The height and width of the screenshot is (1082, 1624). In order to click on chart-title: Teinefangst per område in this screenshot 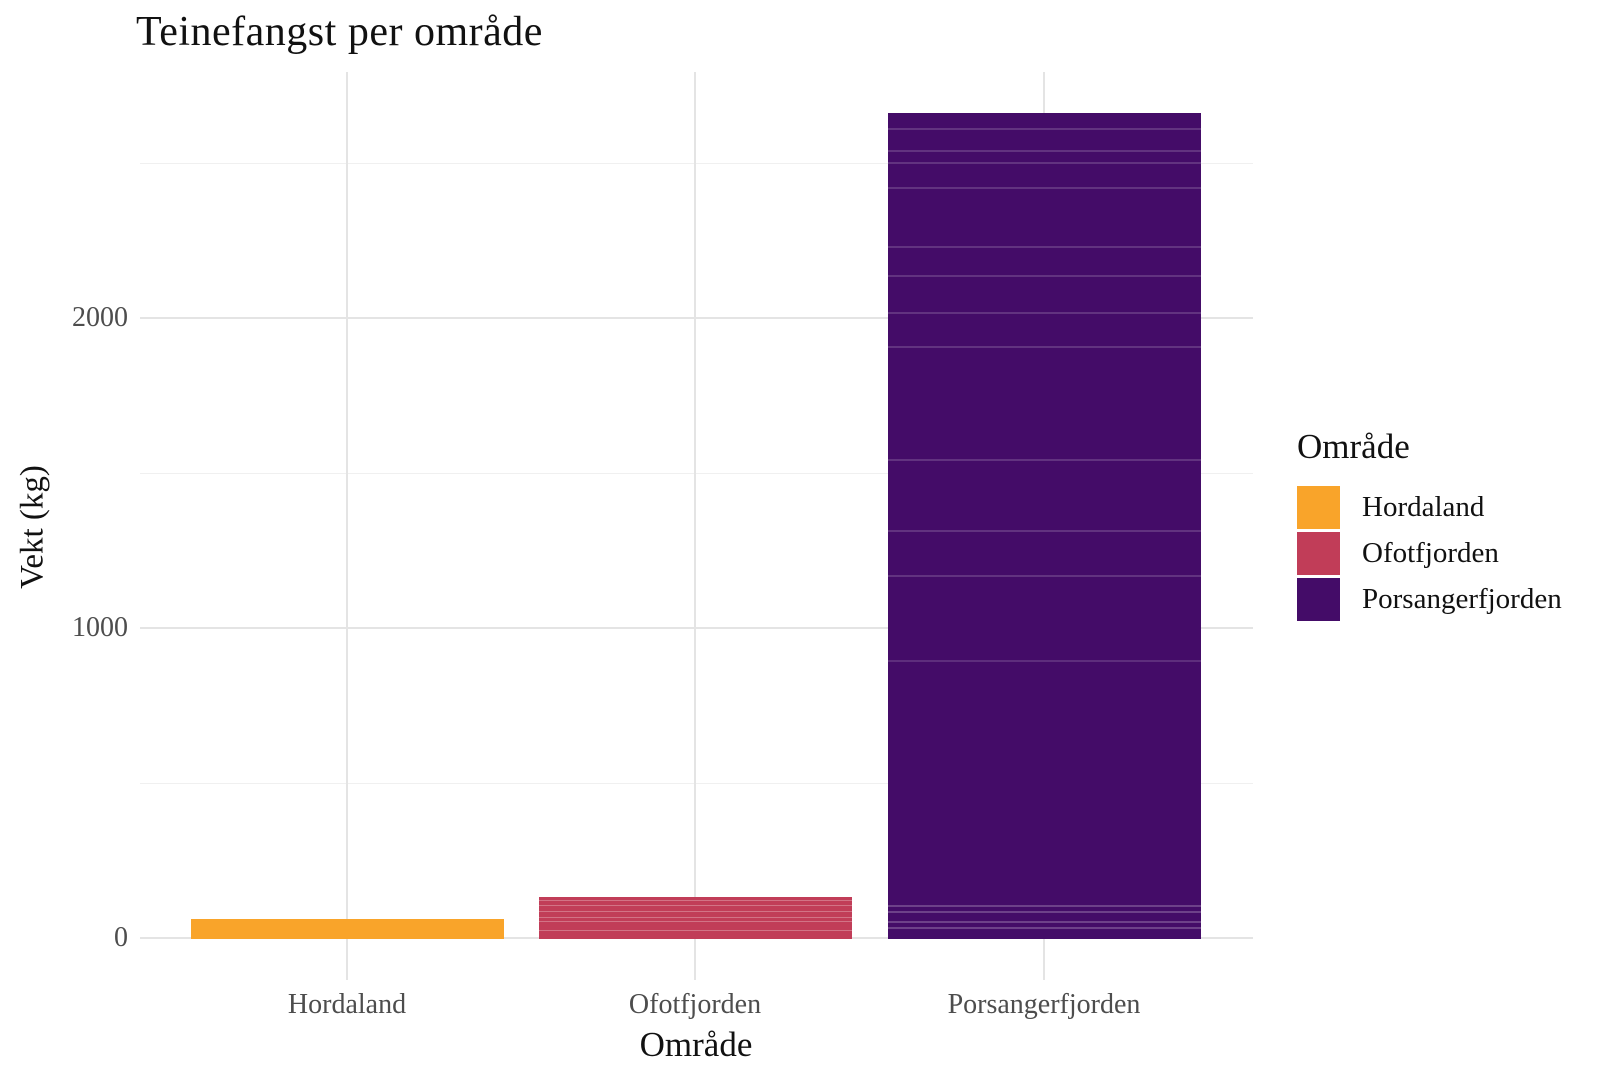, I will do `click(339, 32)`.